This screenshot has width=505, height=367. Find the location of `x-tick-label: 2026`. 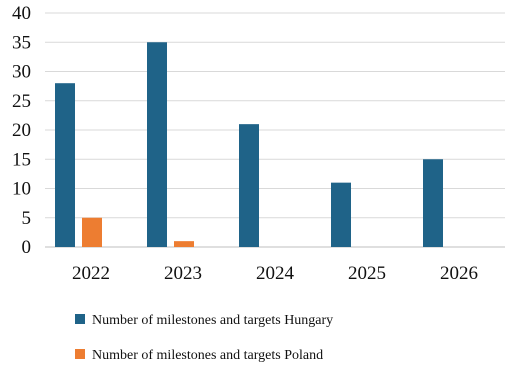

x-tick-label: 2026 is located at coordinates (459, 273).